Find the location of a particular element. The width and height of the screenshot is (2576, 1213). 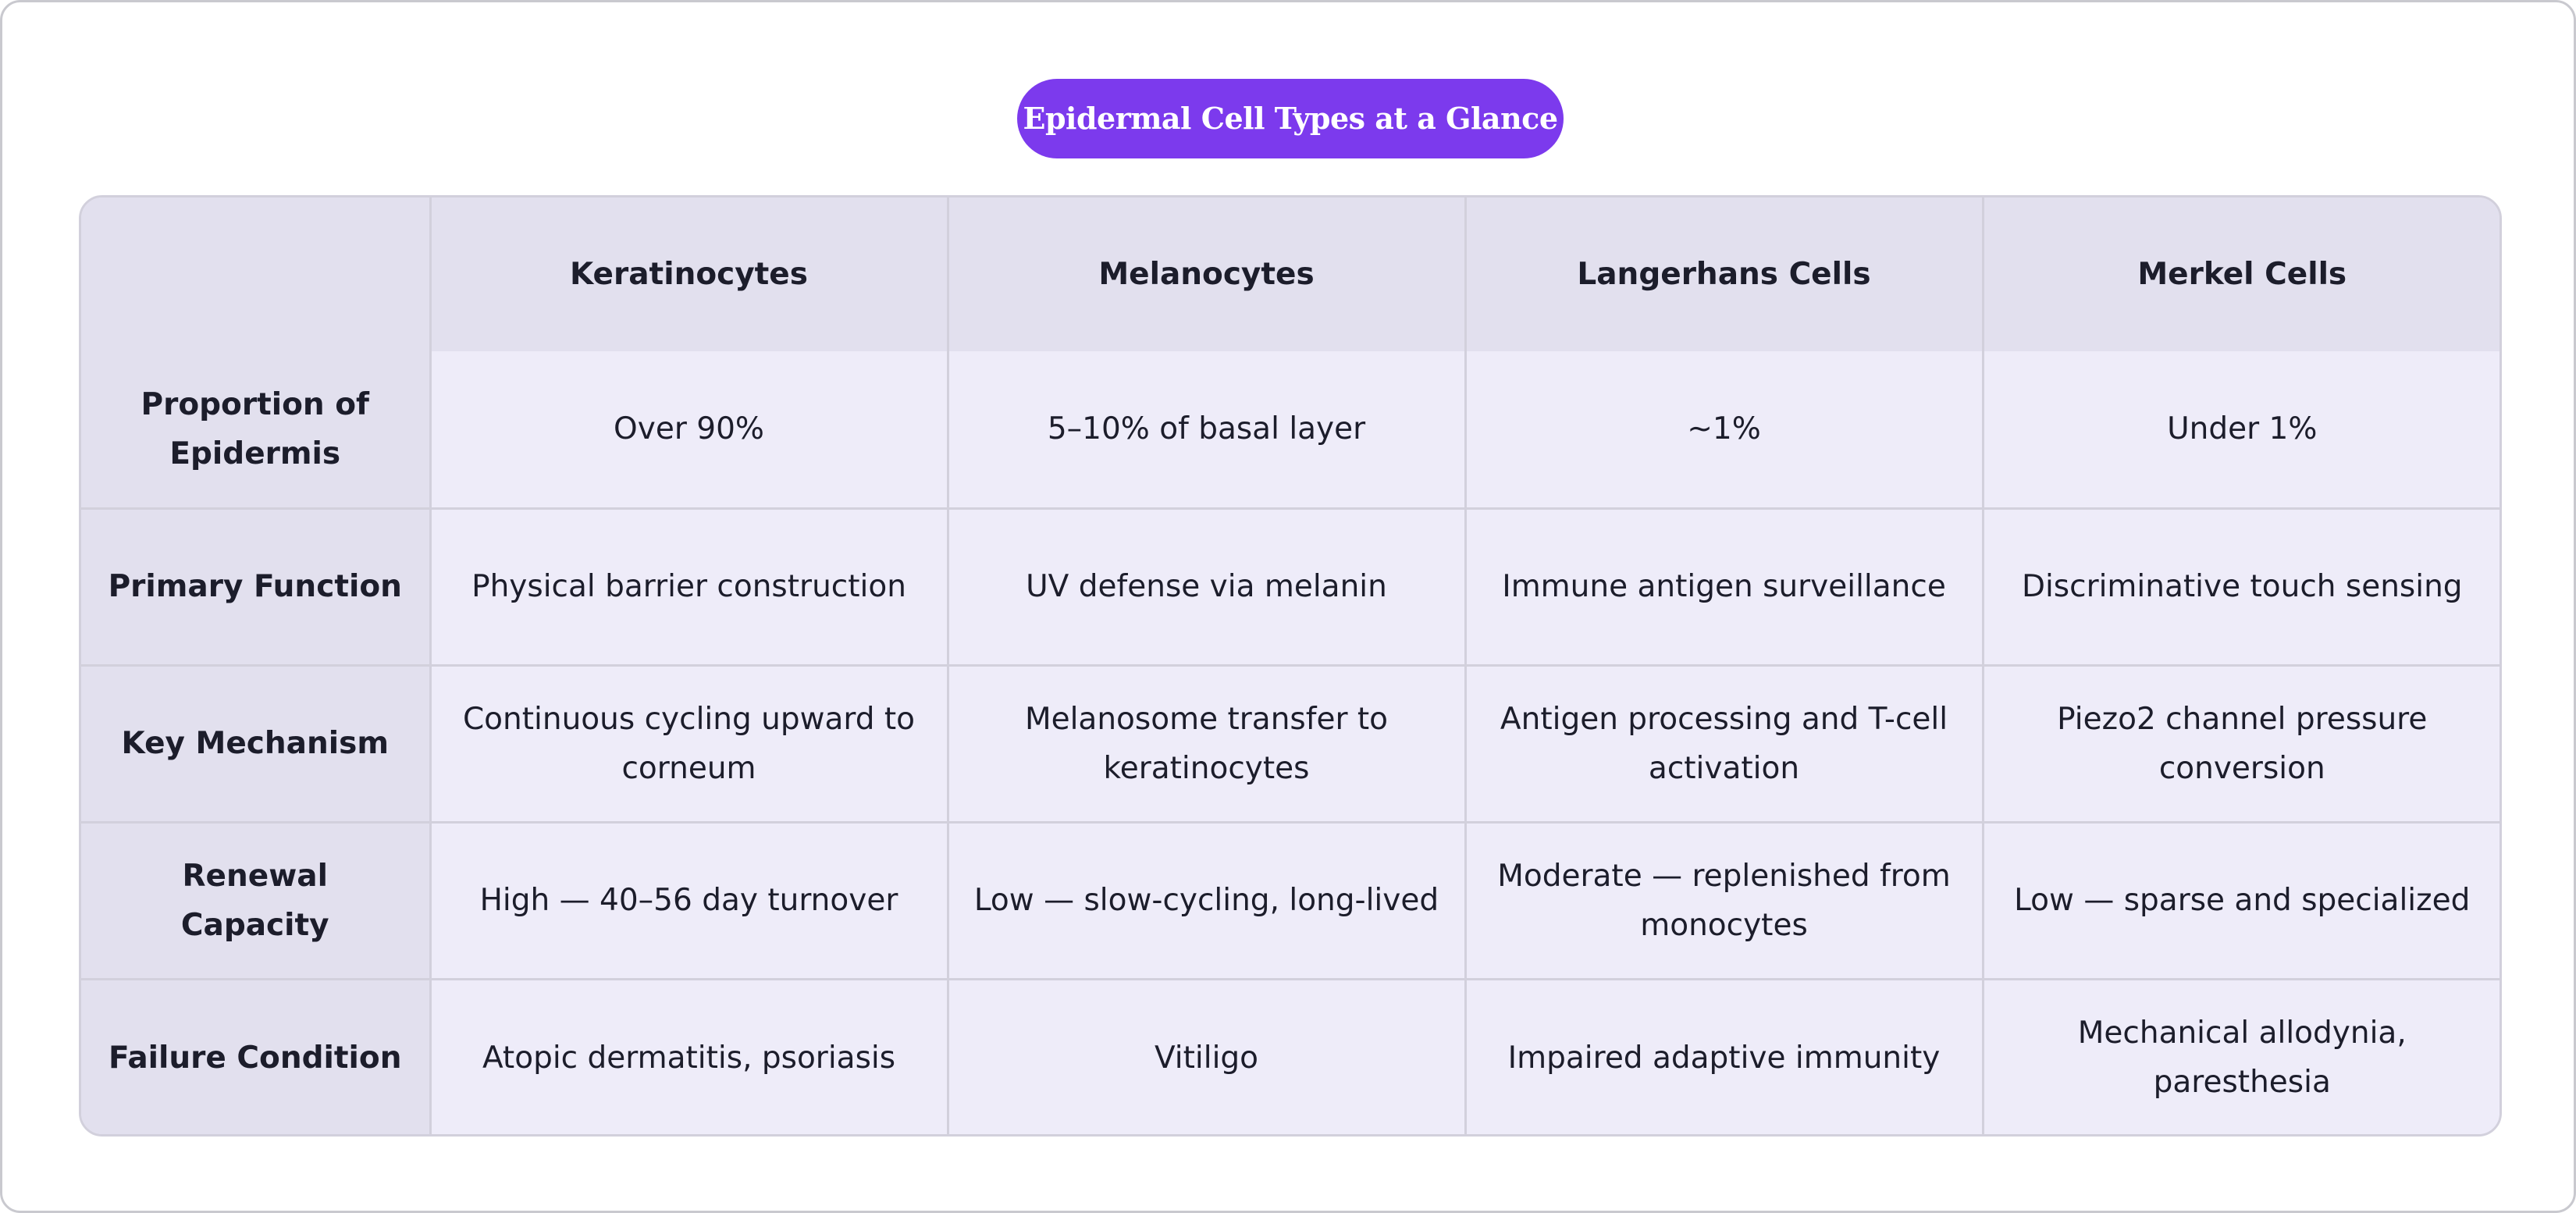

table-cell: Antigen processing and T-cell activation is located at coordinates (1724, 743).